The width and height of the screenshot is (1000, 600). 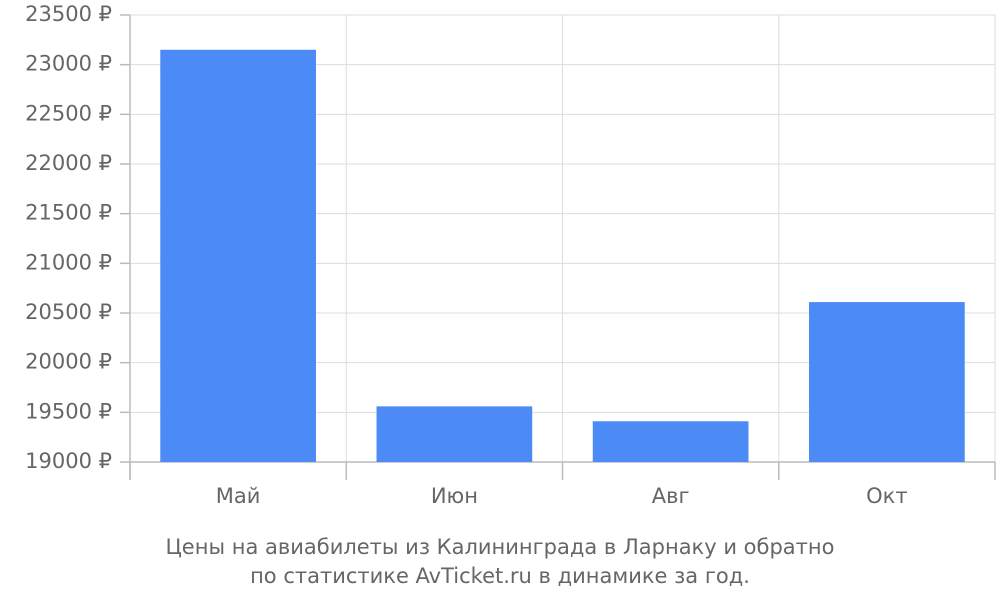 What do you see at coordinates (68, 14) in the screenshot?
I see `y-tick-label: 23500 ₽` at bounding box center [68, 14].